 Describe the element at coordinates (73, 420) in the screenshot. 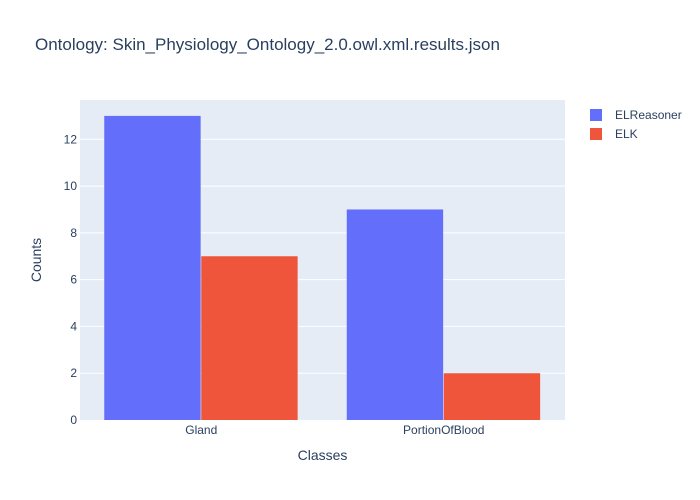

I see `y-tick-label: 0` at that location.